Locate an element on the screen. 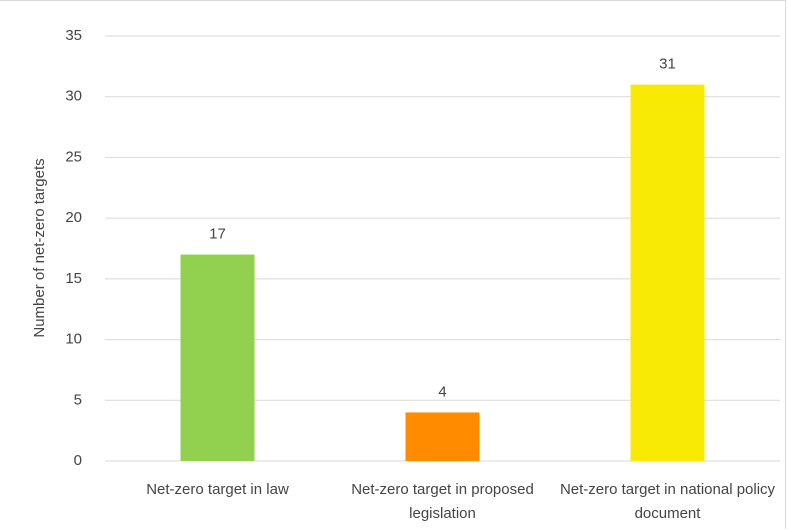 This screenshot has height=531, width=788. y-tick-label: 15 is located at coordinates (73, 278).